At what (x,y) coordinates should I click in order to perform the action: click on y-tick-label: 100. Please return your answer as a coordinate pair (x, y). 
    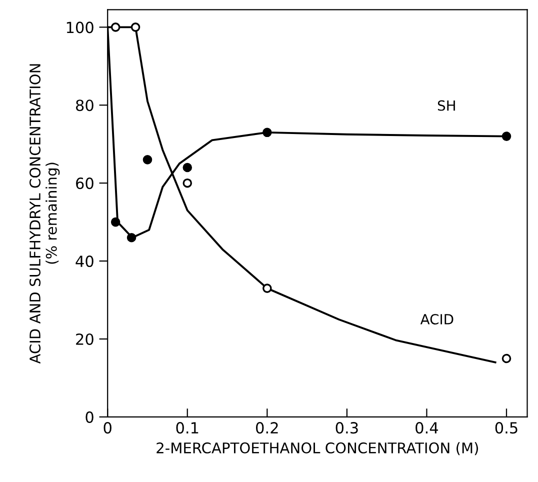
    Looking at the image, I should click on (80, 28).